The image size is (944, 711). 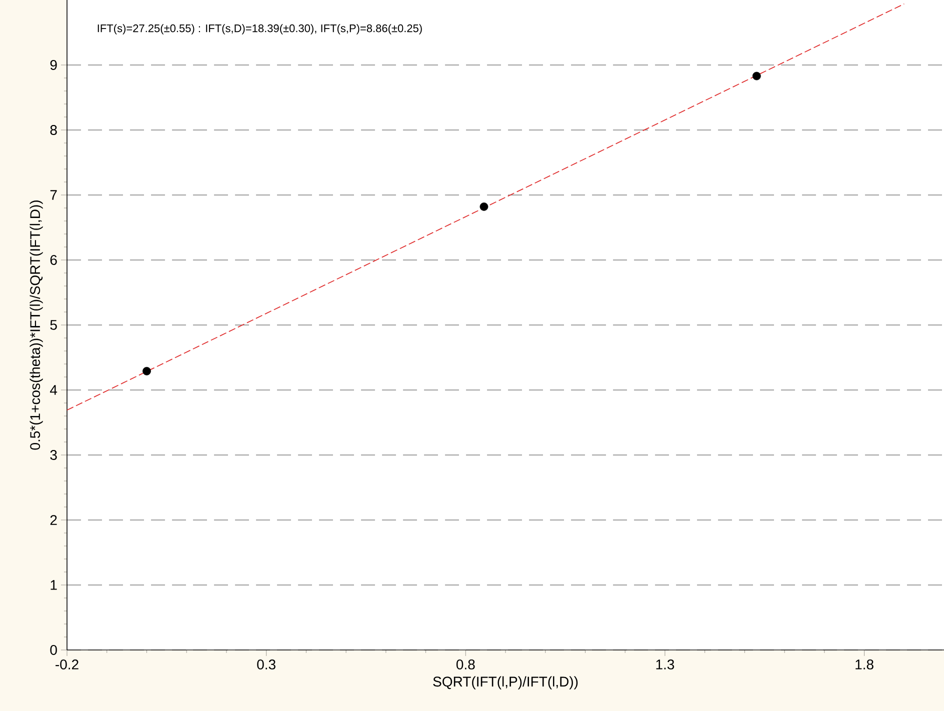 What do you see at coordinates (505, 683) in the screenshot?
I see `x-axis-title: SQRT(IFT(l,P)/IFT(l,D))` at bounding box center [505, 683].